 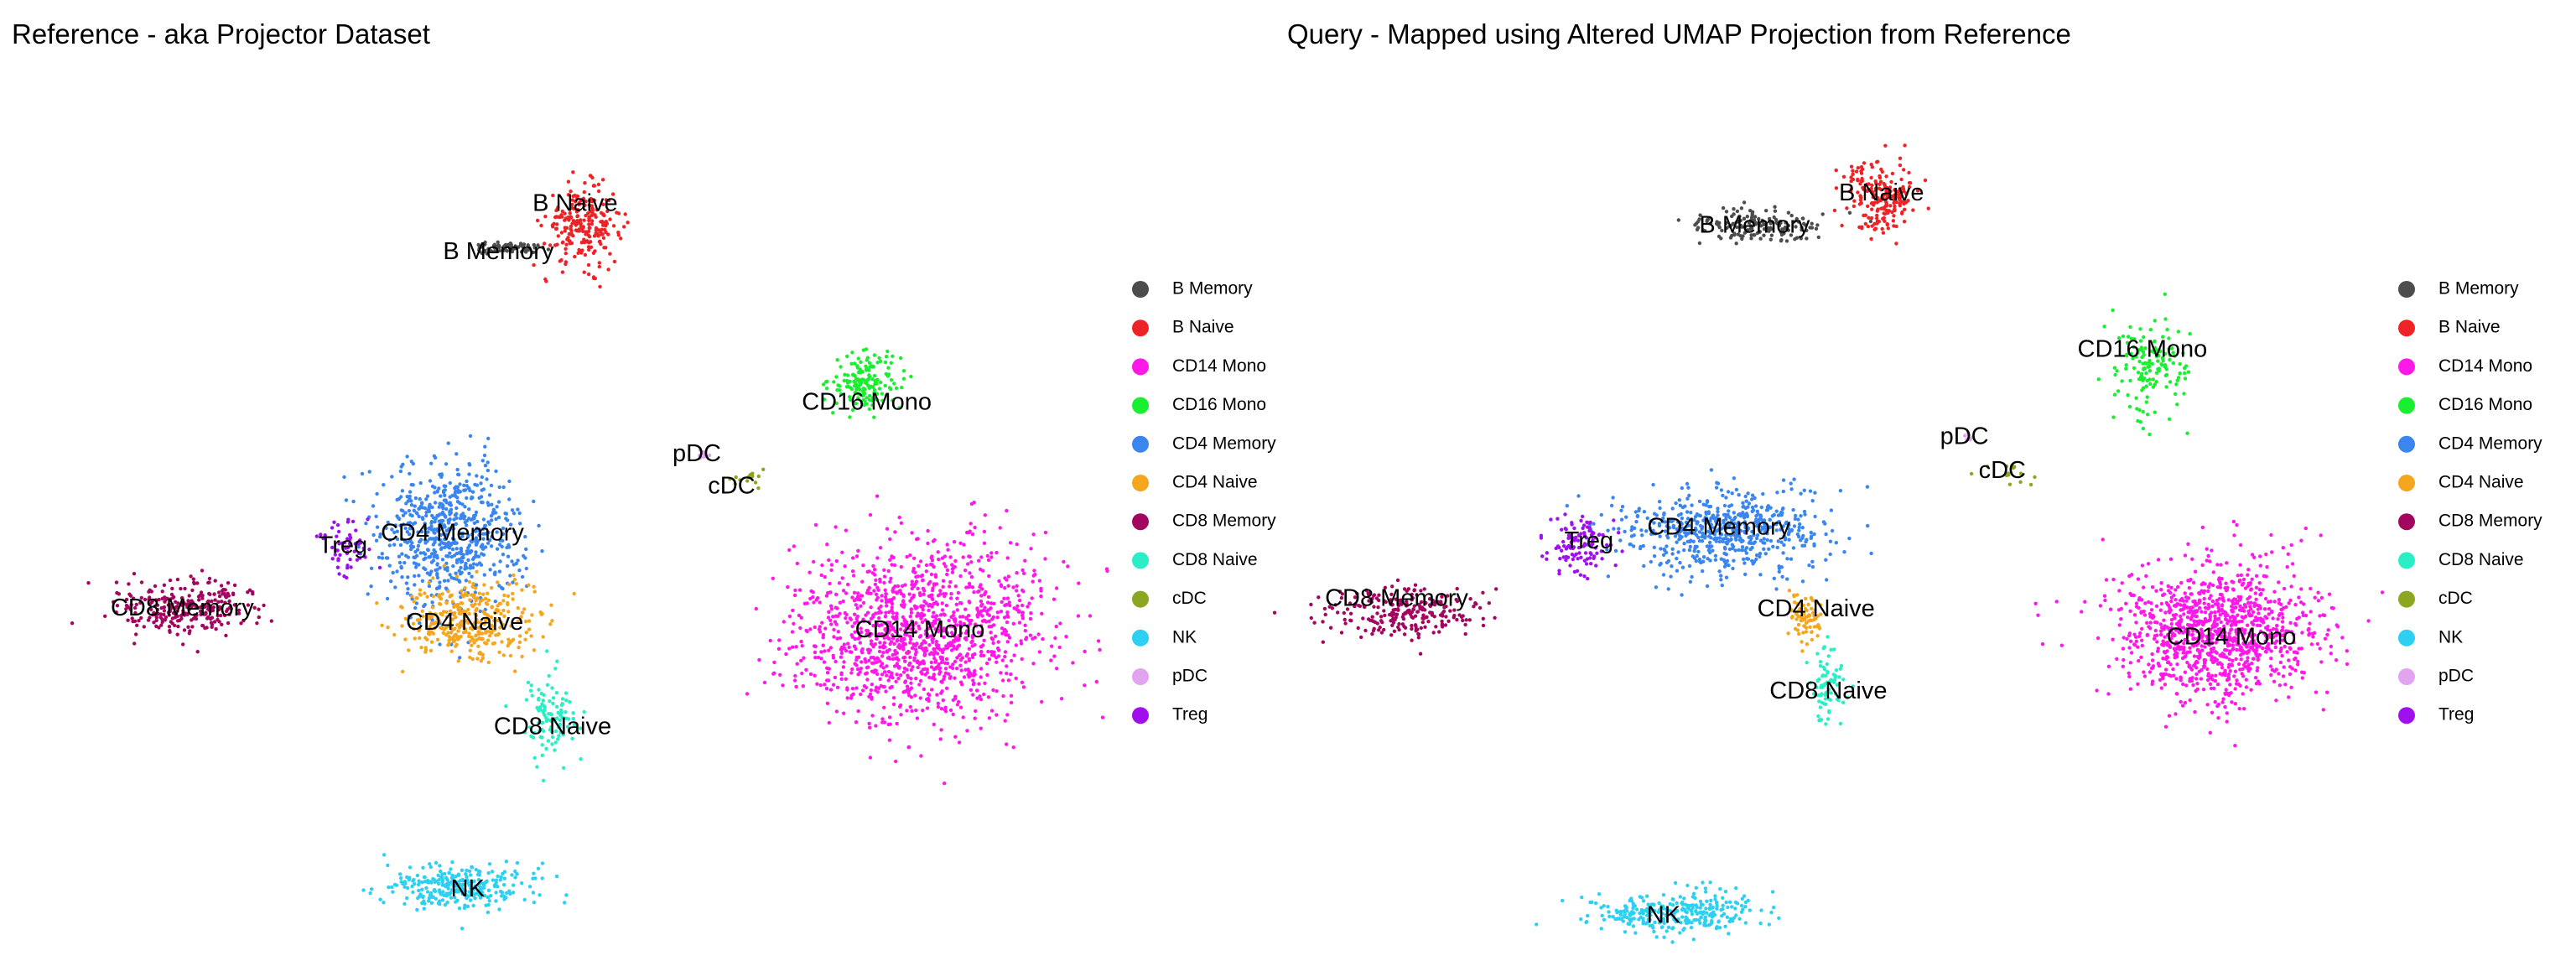 I want to click on cluster-points-cdc, so click(x=747, y=479).